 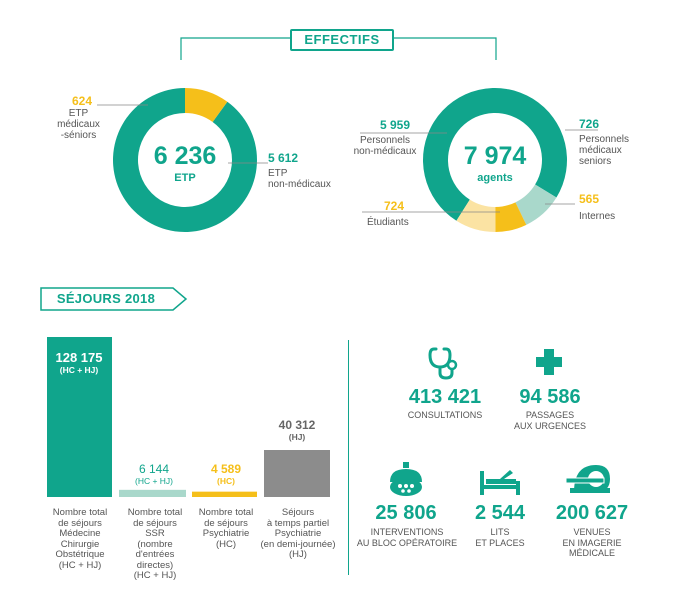 What do you see at coordinates (395, 125) in the screenshot?
I see `agents-nonmedical-value: 5 959` at bounding box center [395, 125].